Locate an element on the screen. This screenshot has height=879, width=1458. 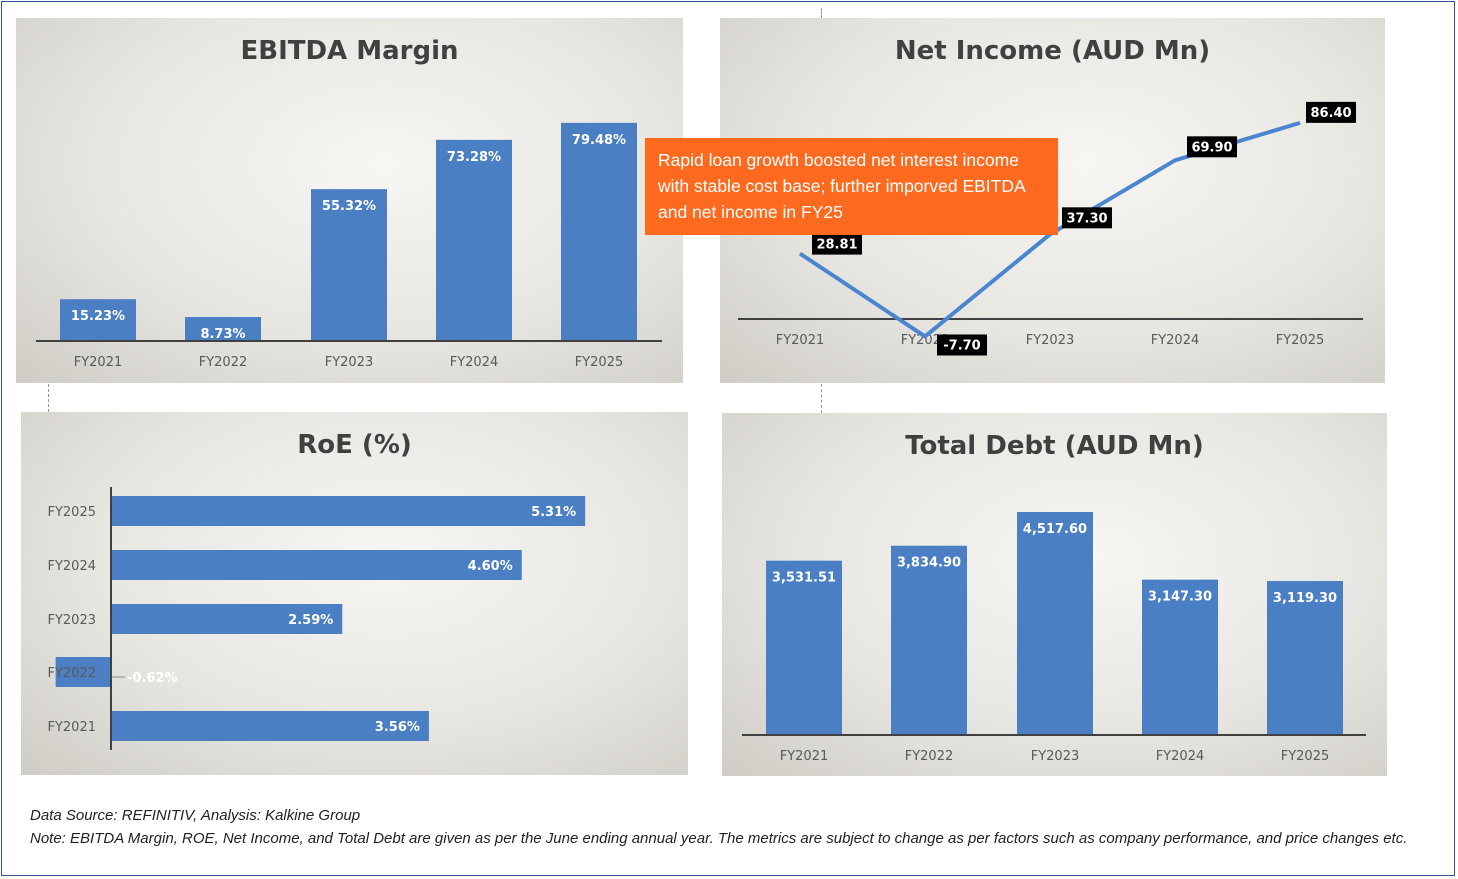
data-label: 8.73% is located at coordinates (222, 334).